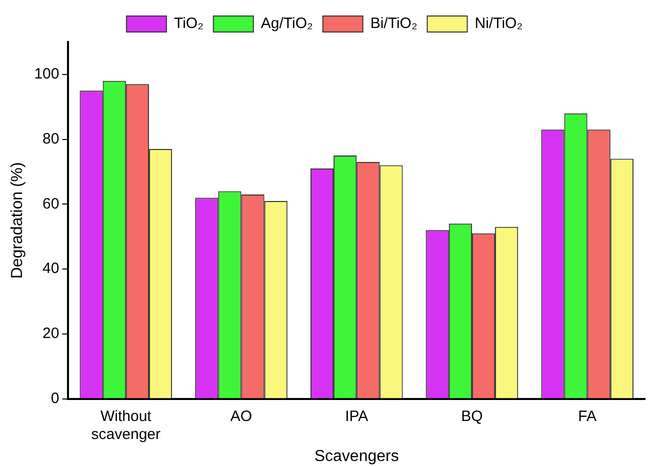  I want to click on y-tick-label: 80, so click(51, 139).